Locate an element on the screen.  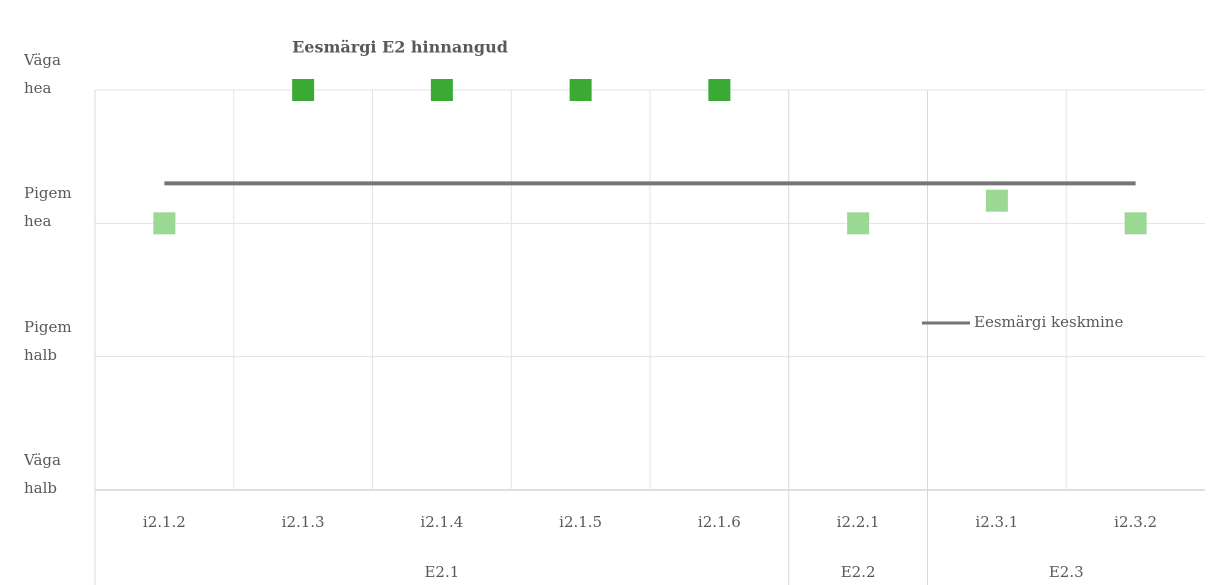
y-tick-label: Väga halb is located at coordinates (42, 474).